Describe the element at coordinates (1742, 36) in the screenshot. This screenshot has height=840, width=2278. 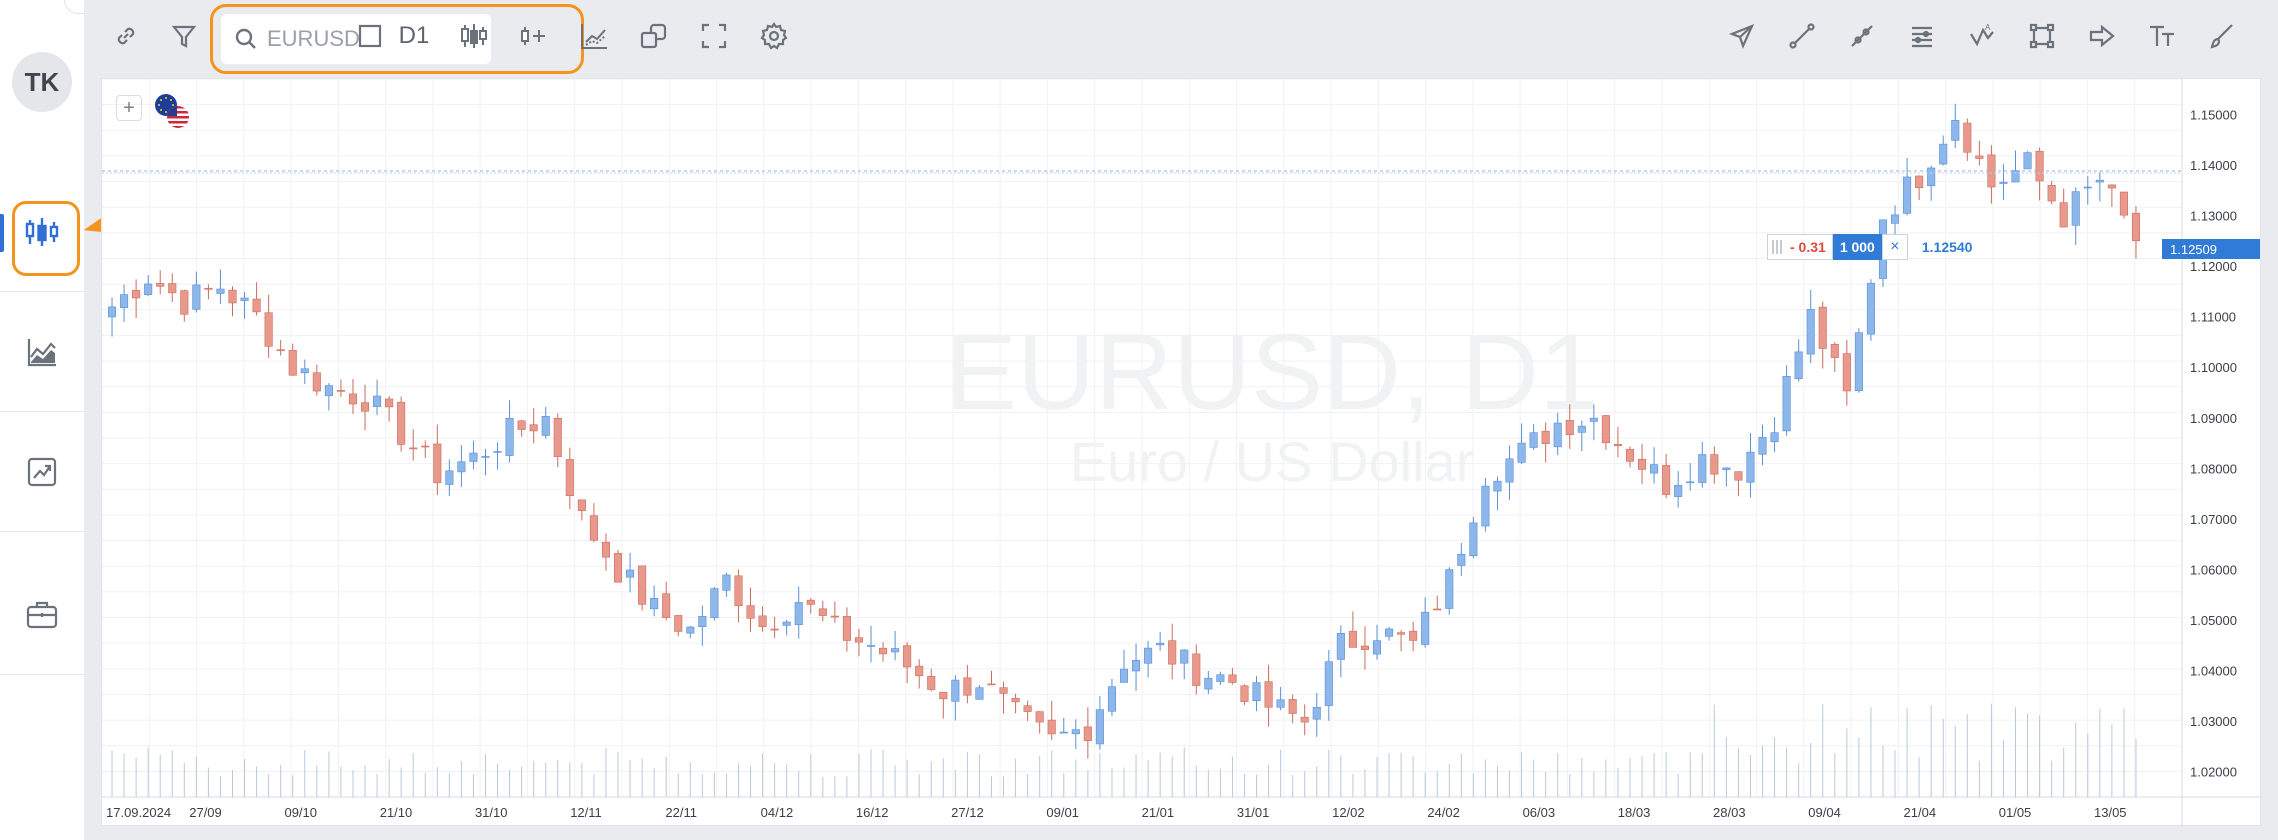
I see `send-icon` at that location.